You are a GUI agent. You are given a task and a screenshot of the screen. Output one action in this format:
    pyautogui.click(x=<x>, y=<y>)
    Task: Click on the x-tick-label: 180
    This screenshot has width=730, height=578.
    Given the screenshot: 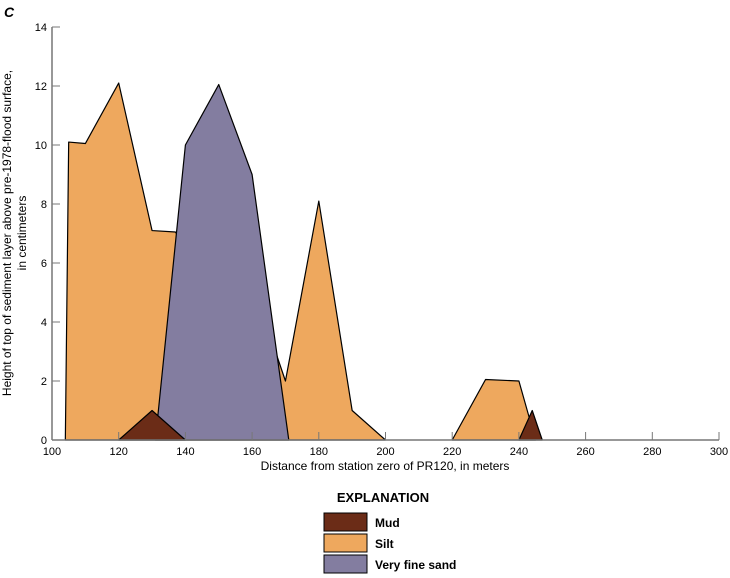 What is the action you would take?
    pyautogui.click(x=319, y=452)
    